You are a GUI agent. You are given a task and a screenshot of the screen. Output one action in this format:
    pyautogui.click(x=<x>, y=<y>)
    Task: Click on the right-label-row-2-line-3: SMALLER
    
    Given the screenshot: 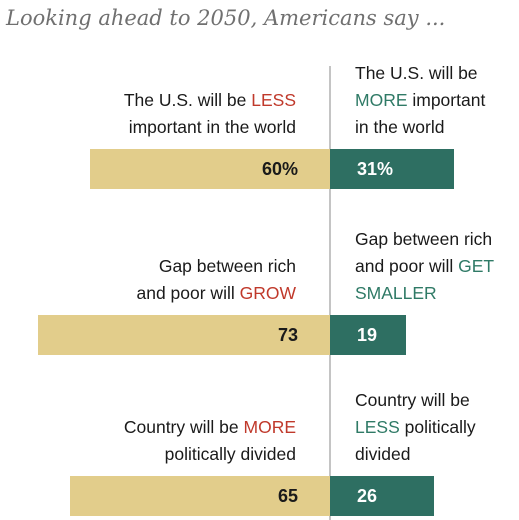 What is the action you would take?
    pyautogui.click(x=396, y=293)
    